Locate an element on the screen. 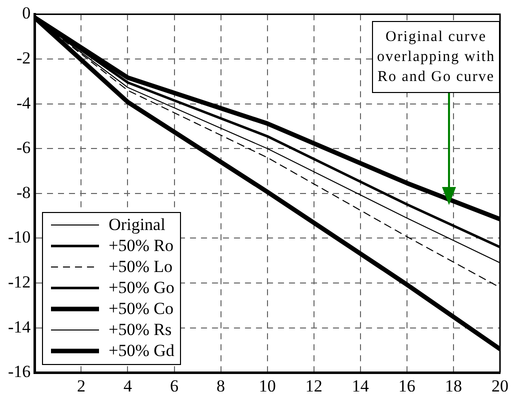  x-tick-label: 6 is located at coordinates (174, 386).